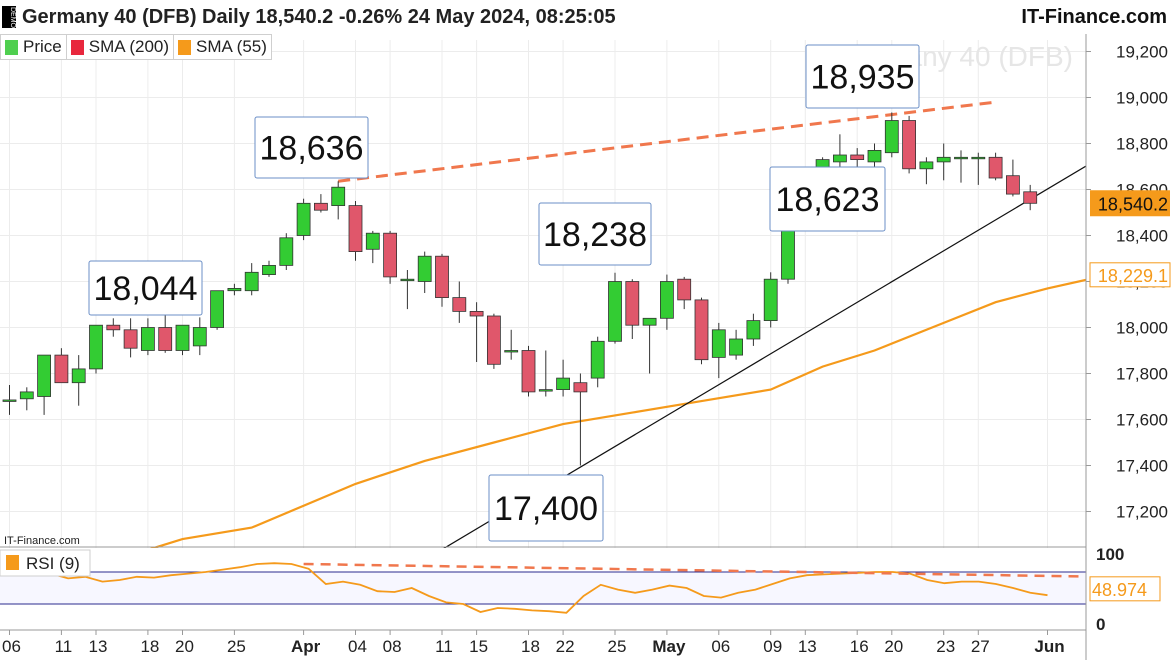 This screenshot has height=660, width=1173. What do you see at coordinates (1142, 466) in the screenshot?
I see `price-tick-label: 17,400` at bounding box center [1142, 466].